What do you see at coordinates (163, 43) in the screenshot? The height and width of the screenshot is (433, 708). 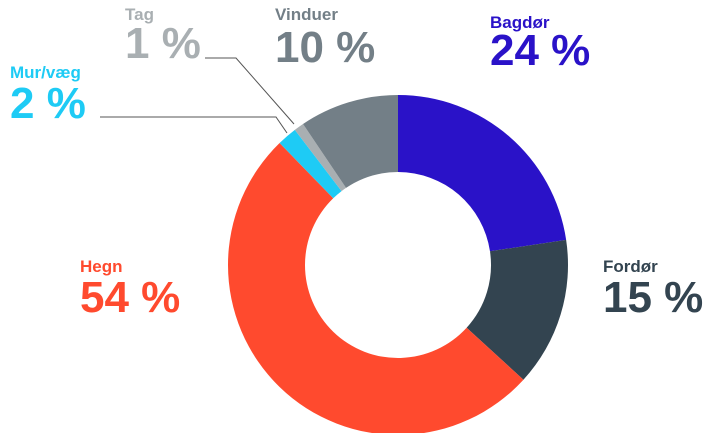 I see `slice-value-label: 1 %` at bounding box center [163, 43].